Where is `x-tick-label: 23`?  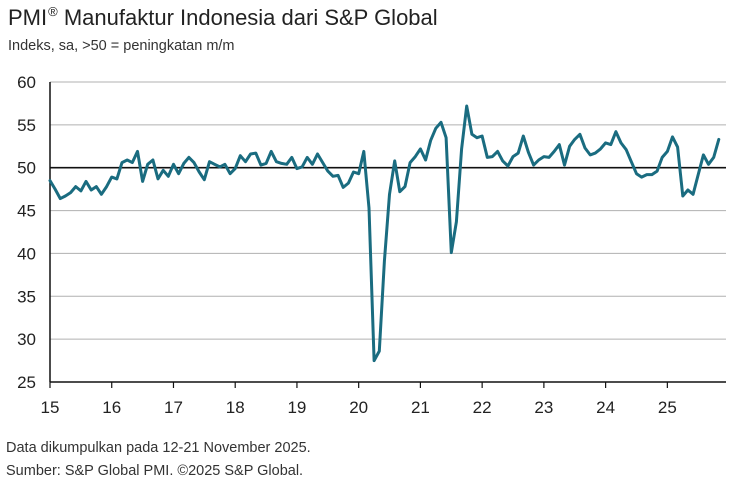 x-tick-label: 23 is located at coordinates (543, 407).